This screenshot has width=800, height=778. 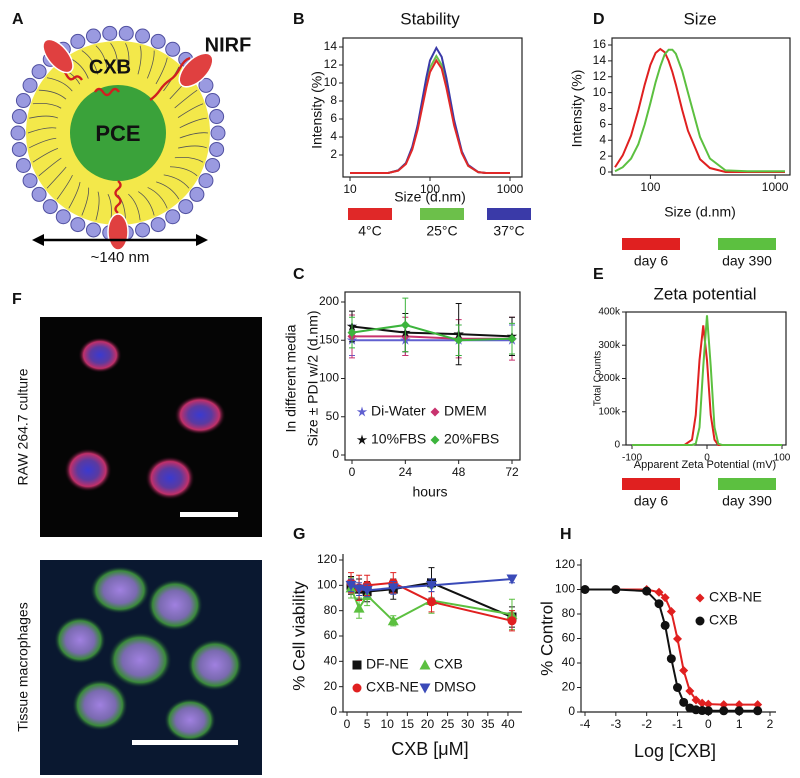 I want to click on legend-label: 25°C, so click(x=441, y=231).